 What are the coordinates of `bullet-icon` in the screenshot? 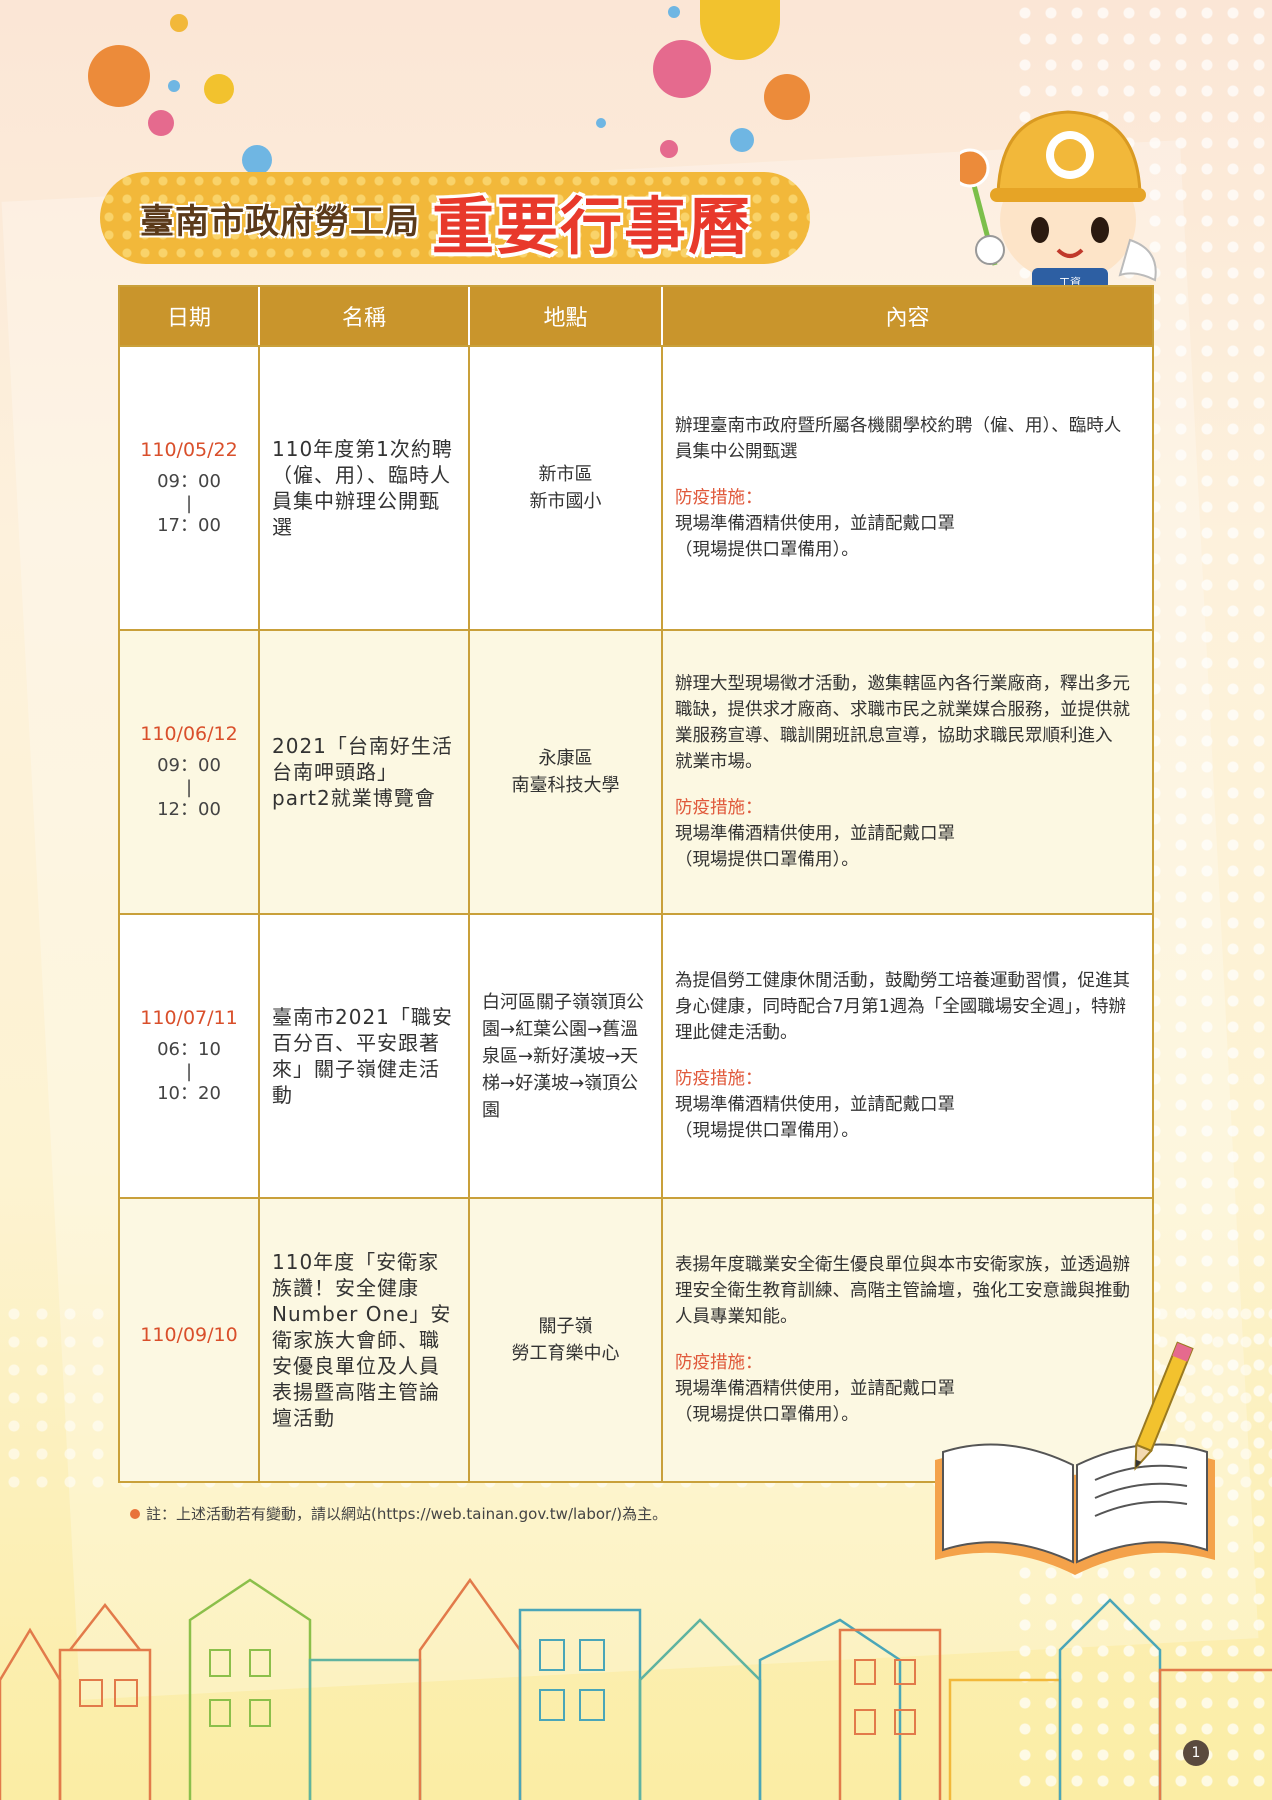 It's located at (135, 1514).